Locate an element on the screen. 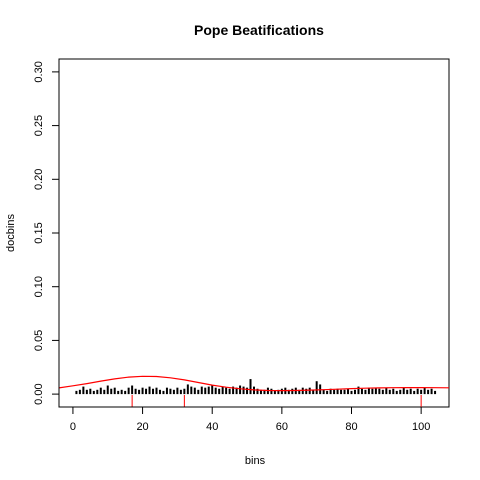 This screenshot has height=480, width=480. y-axis-label: docbins is located at coordinates (11, 233).